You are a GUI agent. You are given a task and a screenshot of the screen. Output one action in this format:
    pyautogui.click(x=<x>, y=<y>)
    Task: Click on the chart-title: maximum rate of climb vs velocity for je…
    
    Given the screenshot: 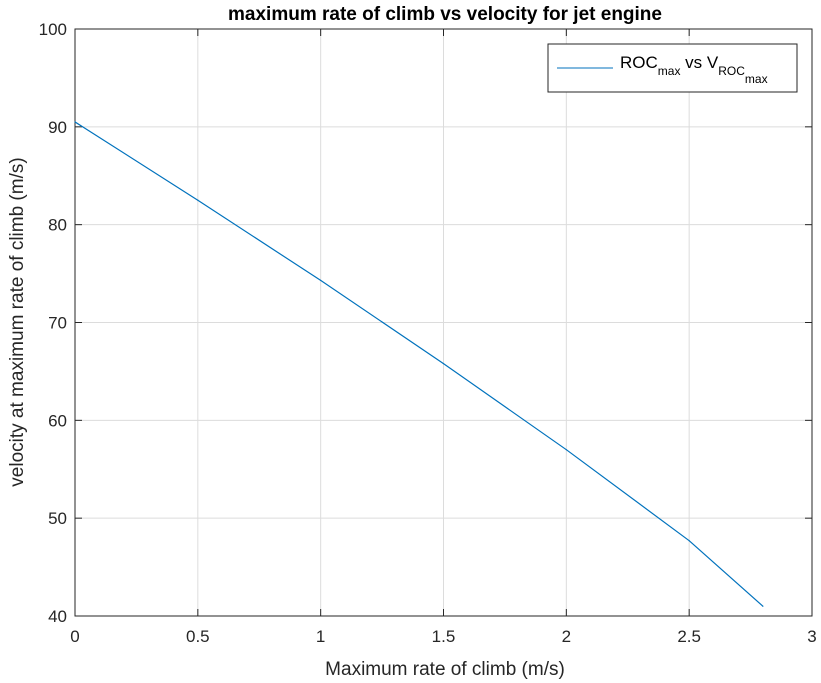 What is the action you would take?
    pyautogui.click(x=445, y=14)
    